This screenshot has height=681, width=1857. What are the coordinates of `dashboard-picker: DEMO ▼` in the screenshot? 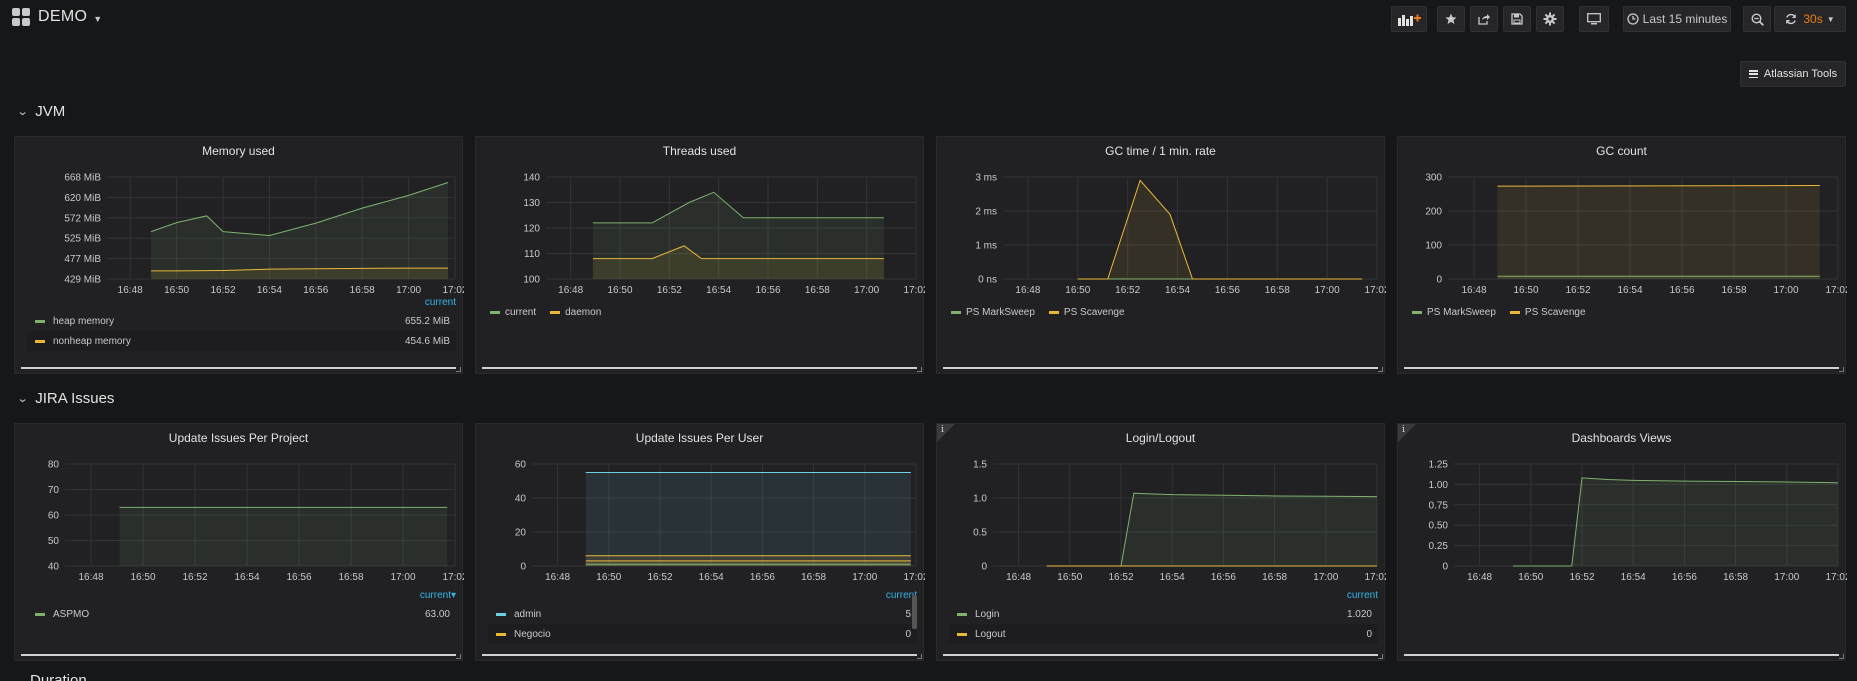 It's located at (57, 17).